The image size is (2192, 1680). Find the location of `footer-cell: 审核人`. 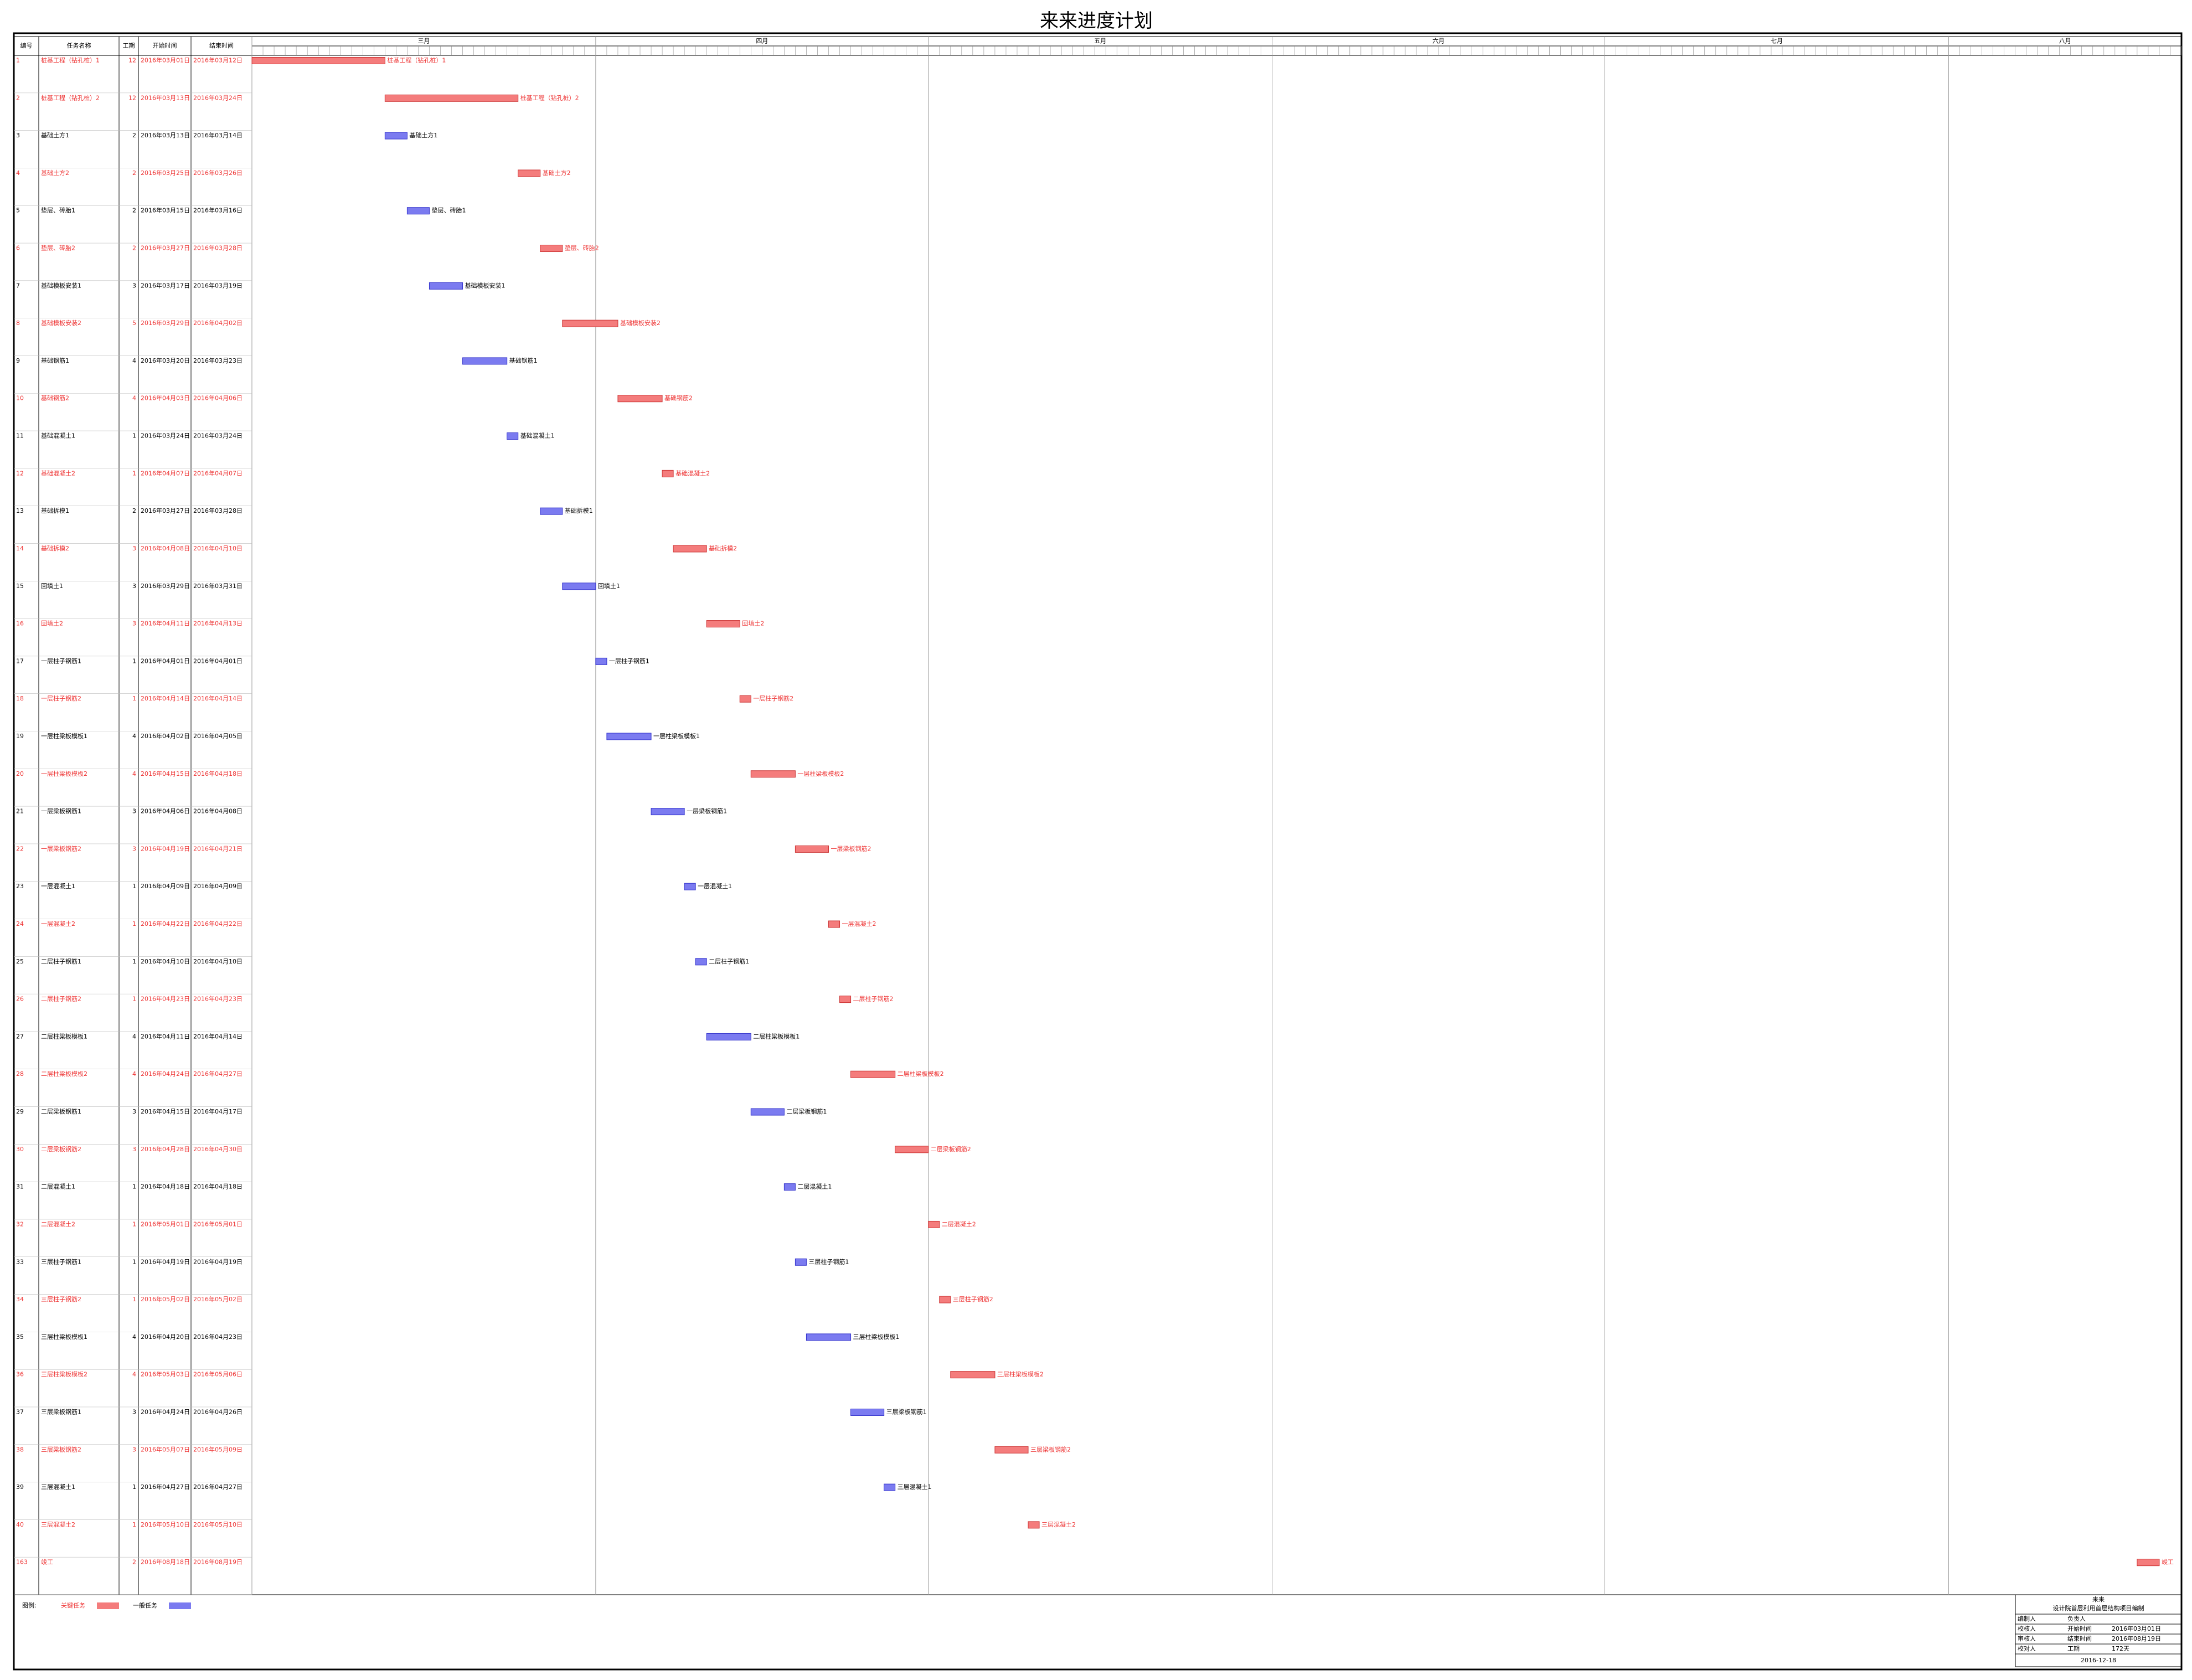

footer-cell: 审核人 is located at coordinates (2027, 1638).